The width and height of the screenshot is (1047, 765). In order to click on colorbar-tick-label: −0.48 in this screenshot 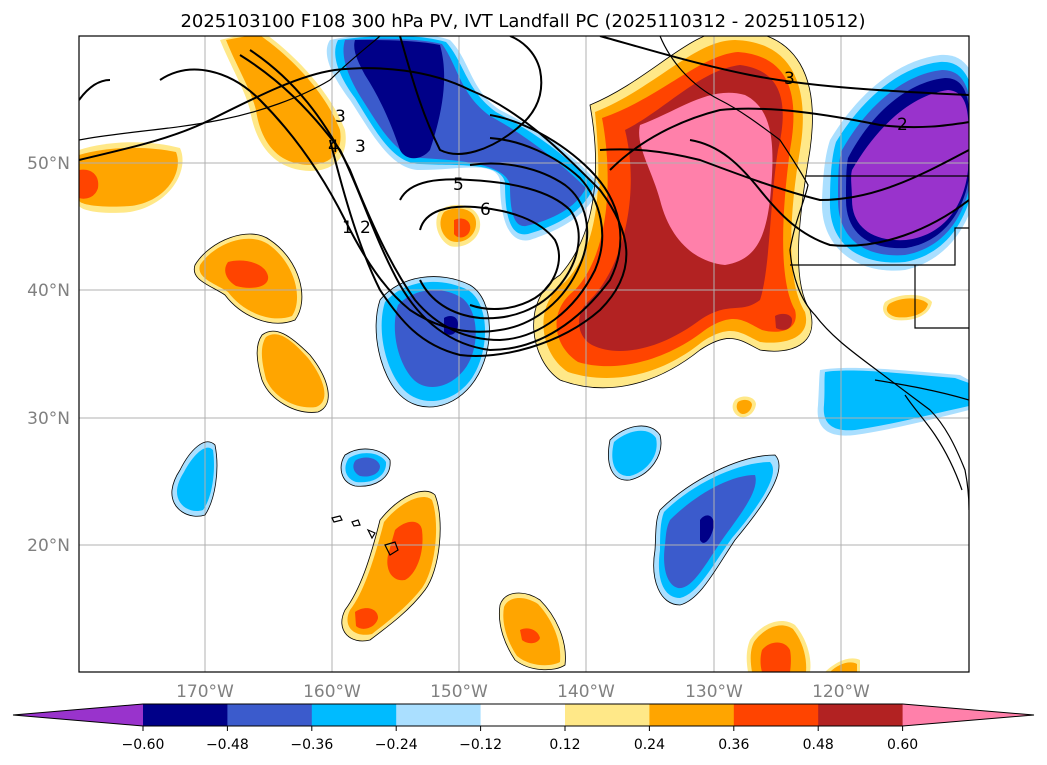, I will do `click(227, 745)`.